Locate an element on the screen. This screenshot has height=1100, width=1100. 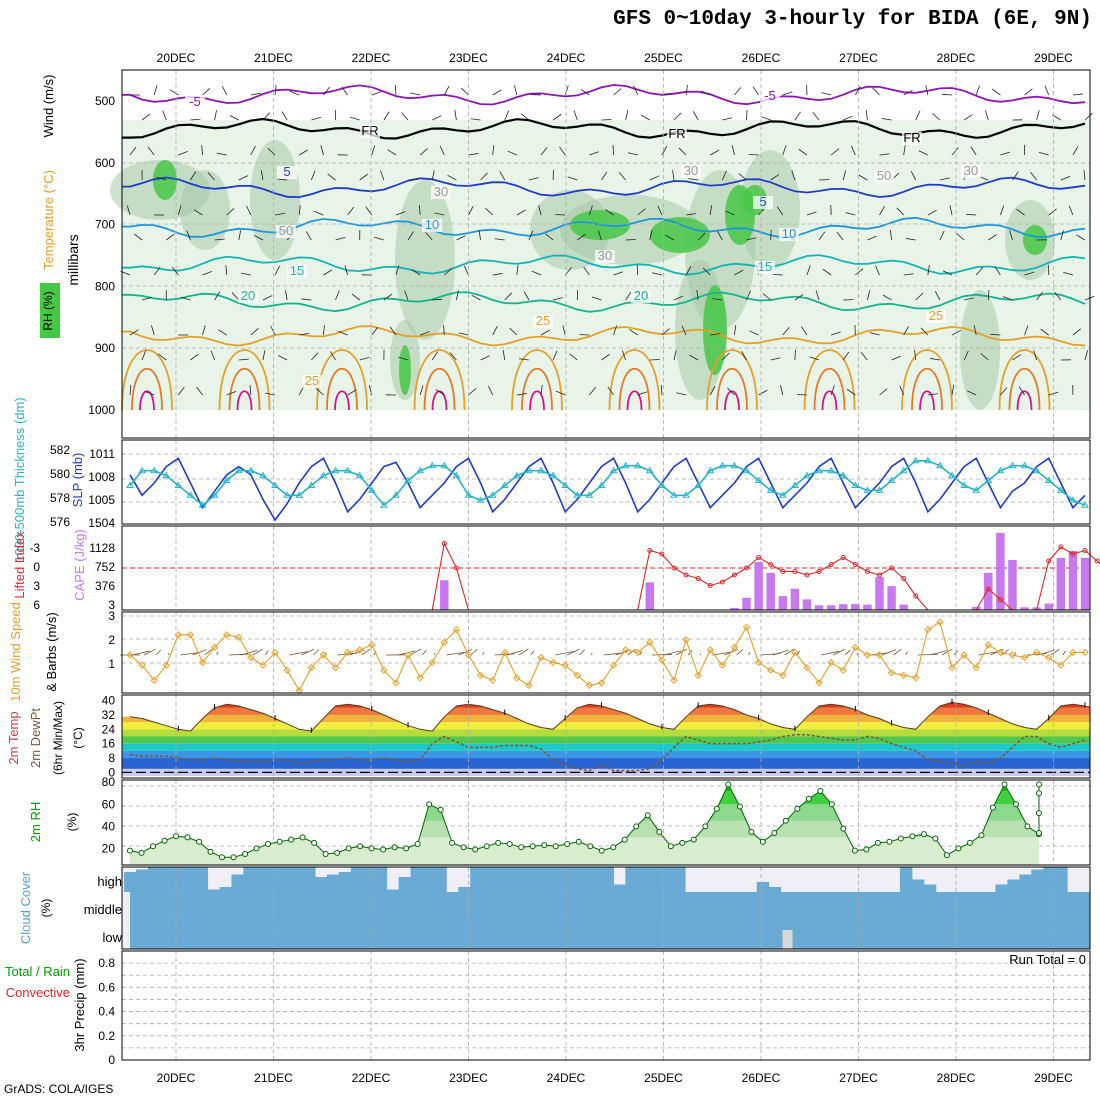
date-label-top: 23DEC is located at coordinates (468, 58).